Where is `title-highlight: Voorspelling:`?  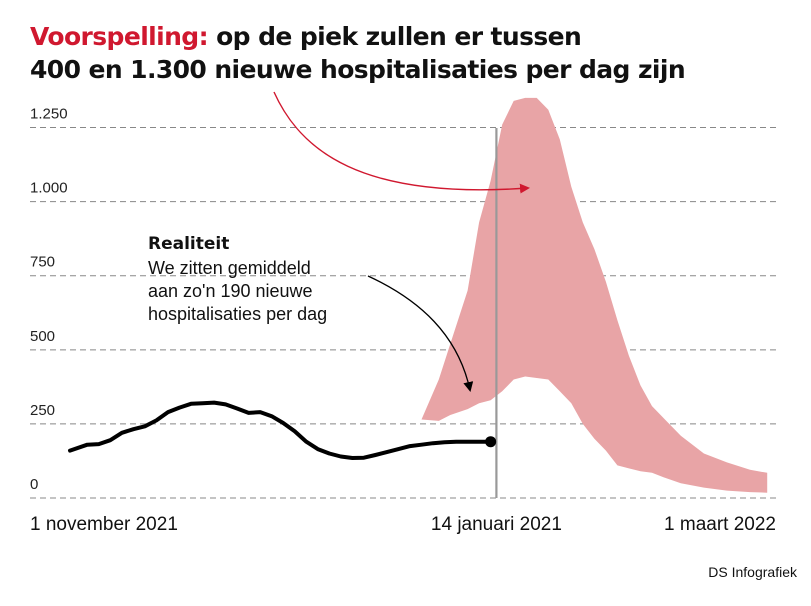
title-highlight: Voorspelling: is located at coordinates (119, 36).